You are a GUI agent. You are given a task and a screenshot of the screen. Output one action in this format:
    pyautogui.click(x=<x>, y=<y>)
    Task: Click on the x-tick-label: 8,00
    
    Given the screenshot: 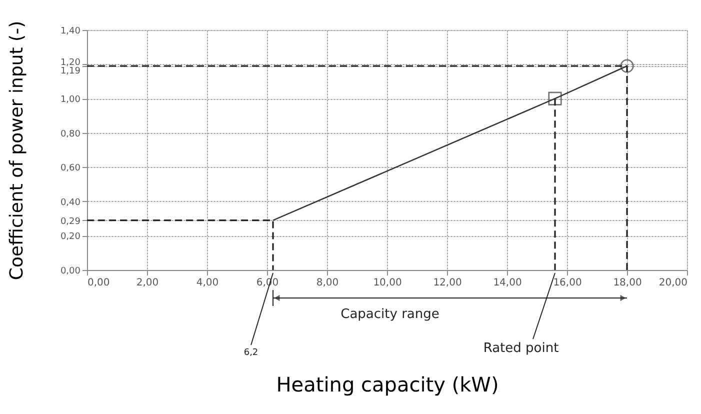 What is the action you would take?
    pyautogui.click(x=327, y=283)
    